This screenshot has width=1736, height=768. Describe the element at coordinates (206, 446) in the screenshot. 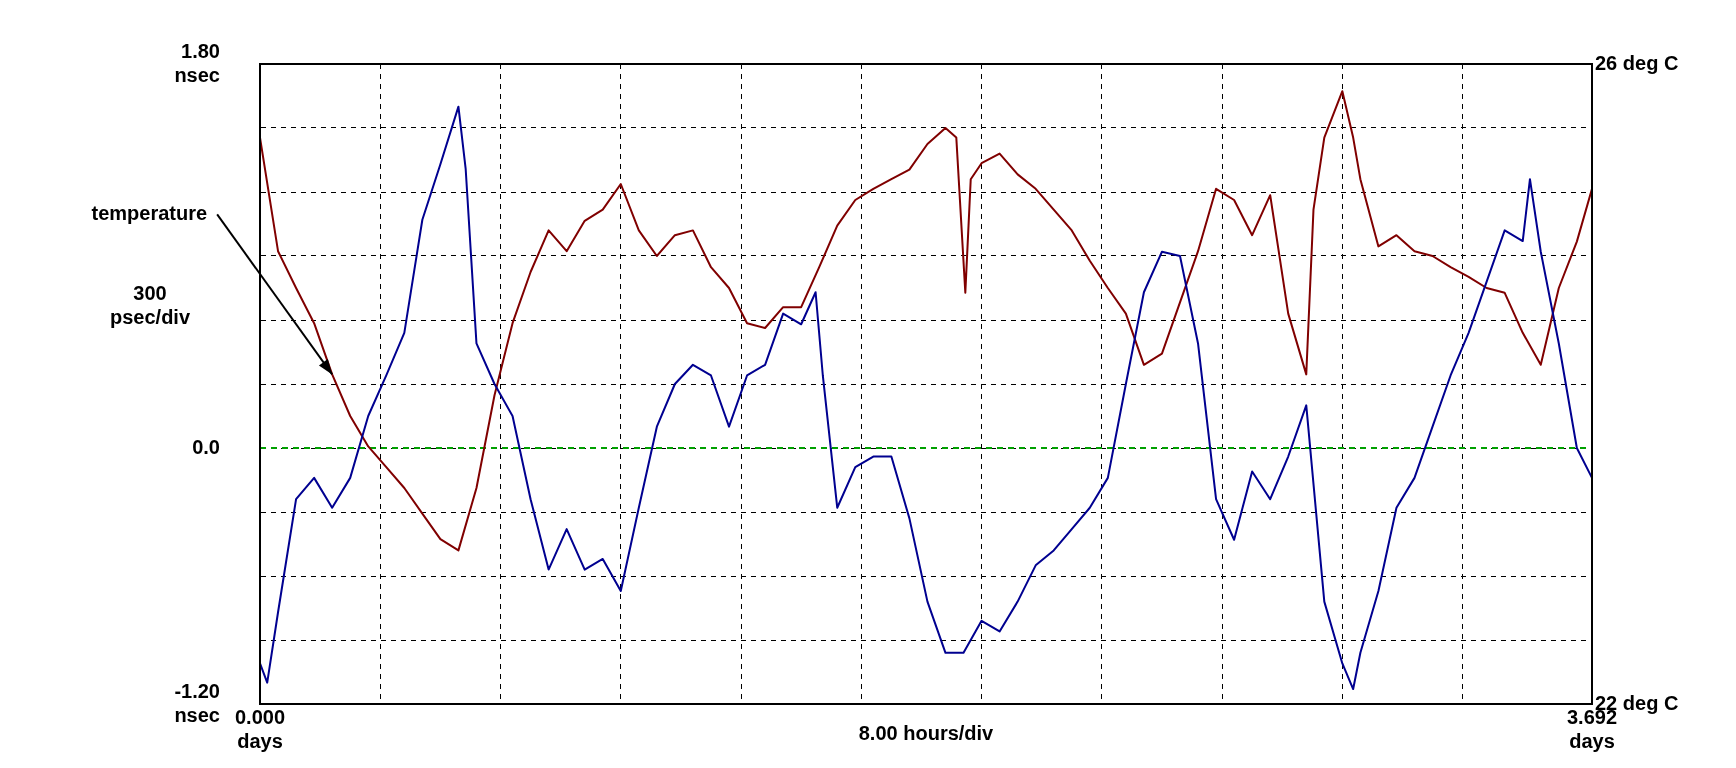

I see `y-tick-label: 0.0` at that location.